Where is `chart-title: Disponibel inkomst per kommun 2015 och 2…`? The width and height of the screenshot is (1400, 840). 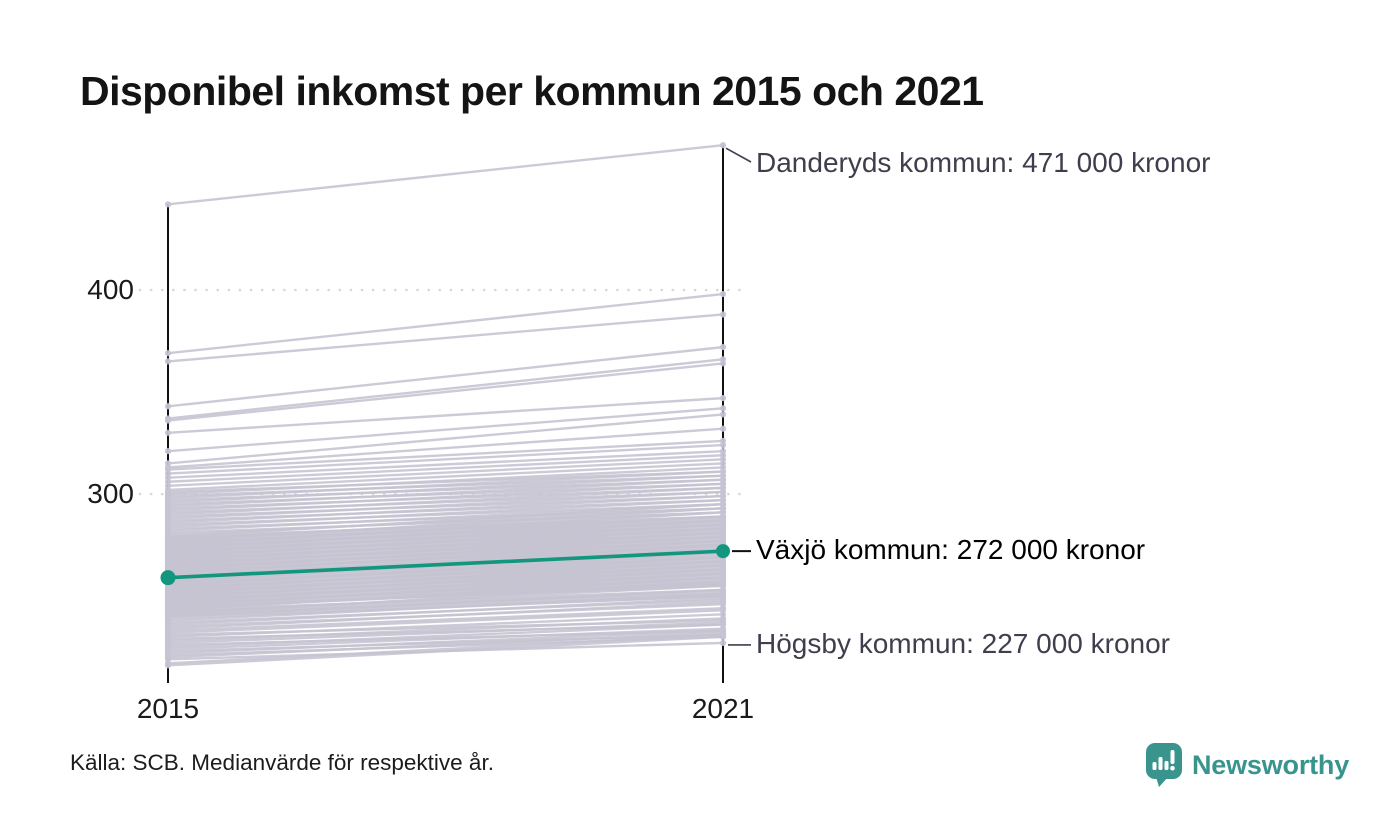 chart-title: Disponibel inkomst per kommun 2015 och 2… is located at coordinates (532, 91).